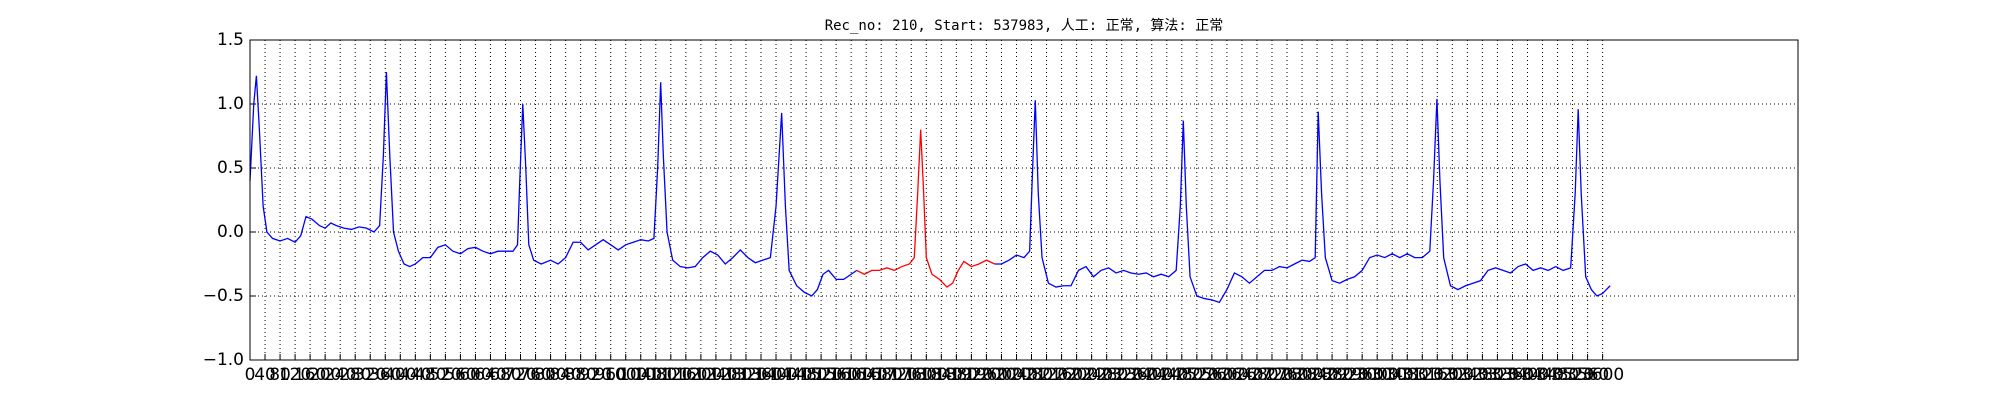 The height and width of the screenshot is (400, 2000). What do you see at coordinates (1166, 375) in the screenshot?
I see `x-tick-label: 2440` at bounding box center [1166, 375].